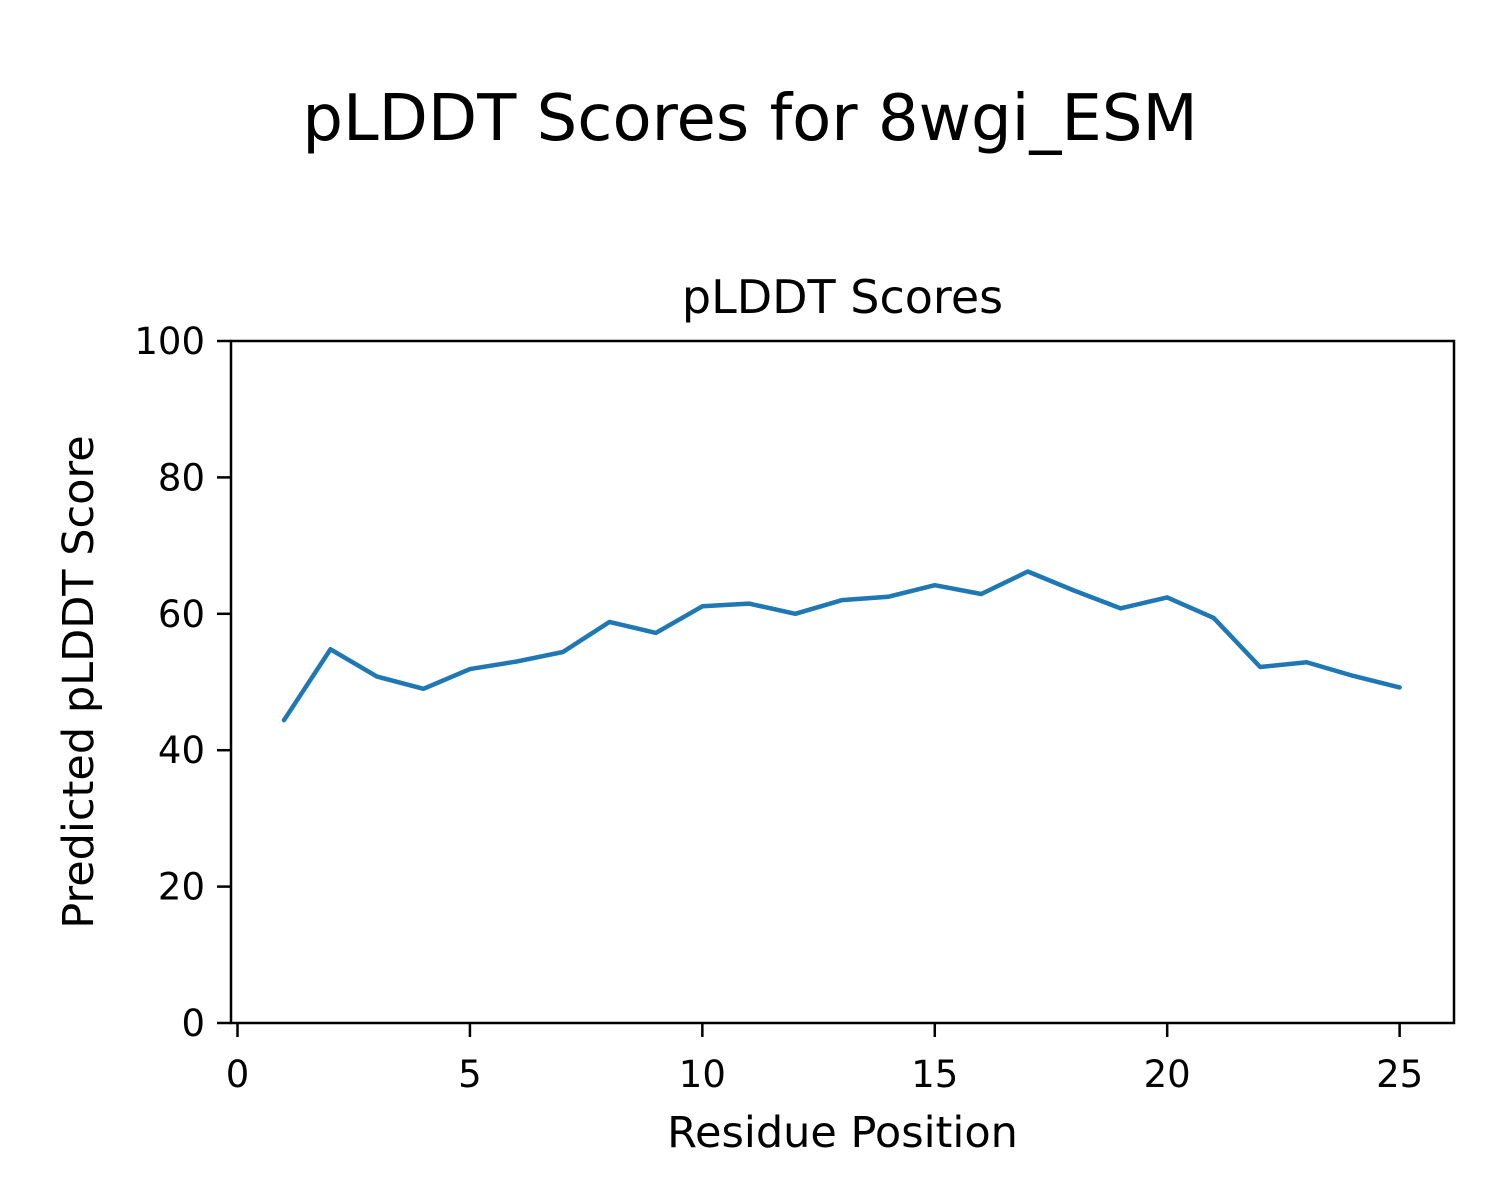 The image size is (1500, 1200). I want to click on x-tick-label: 10, so click(702, 1074).